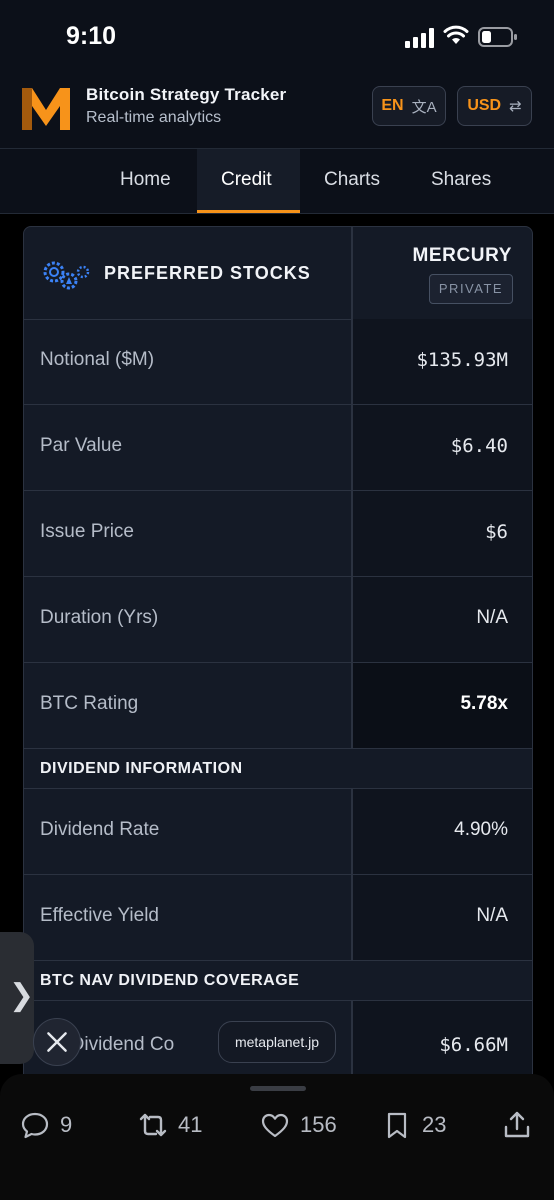 This screenshot has width=554, height=1200. Describe the element at coordinates (91, 36) in the screenshot. I see `status-time: 9:10` at that location.